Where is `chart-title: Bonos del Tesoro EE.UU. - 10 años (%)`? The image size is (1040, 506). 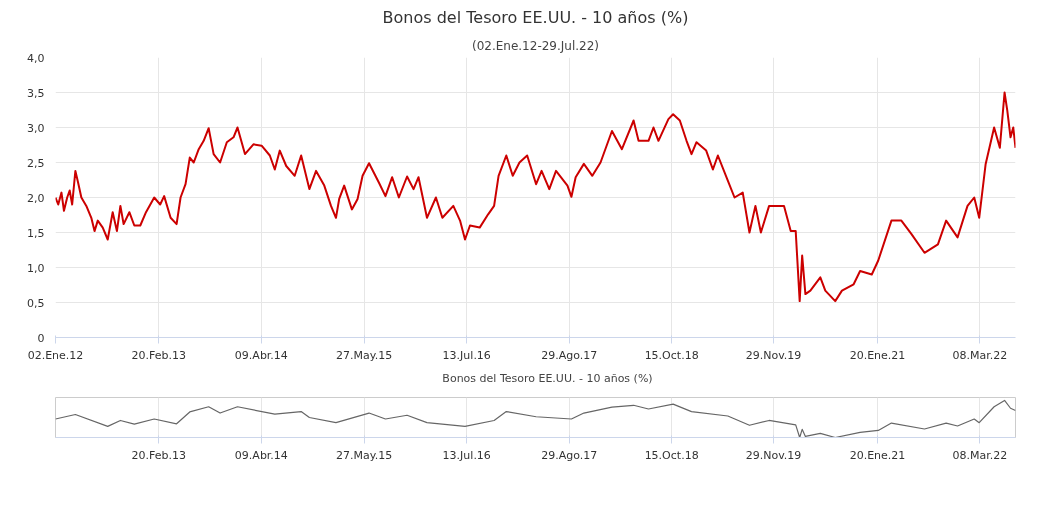 chart-title: Bonos del Tesoro EE.UU. - 10 años (%) is located at coordinates (535, 17).